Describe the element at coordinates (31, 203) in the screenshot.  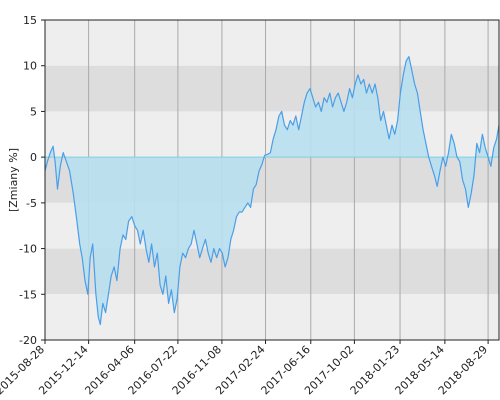
I see `y-tick-label: -5` at that location.